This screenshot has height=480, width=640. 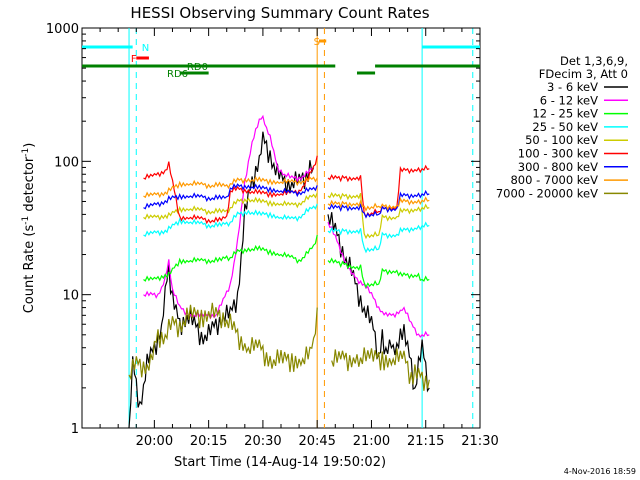 What do you see at coordinates (66, 162) in the screenshot?
I see `y-tick-label: 100` at bounding box center [66, 162].